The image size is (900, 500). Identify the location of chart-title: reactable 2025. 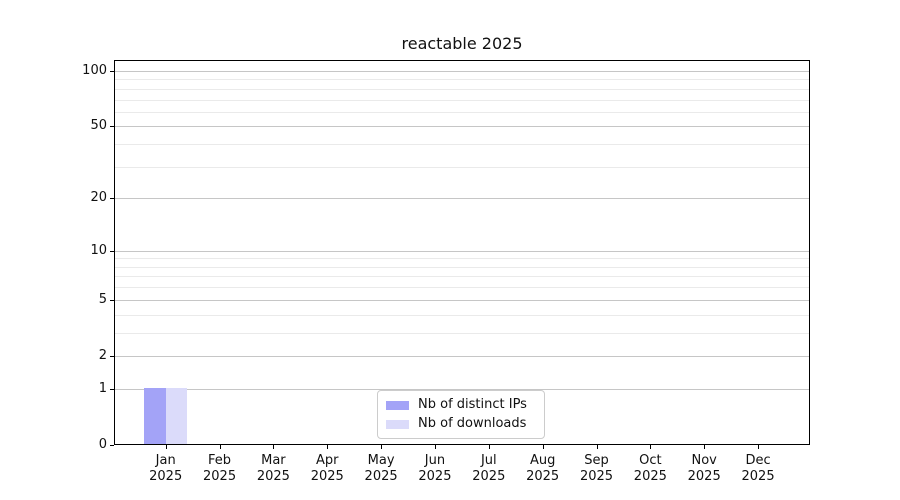
(462, 43).